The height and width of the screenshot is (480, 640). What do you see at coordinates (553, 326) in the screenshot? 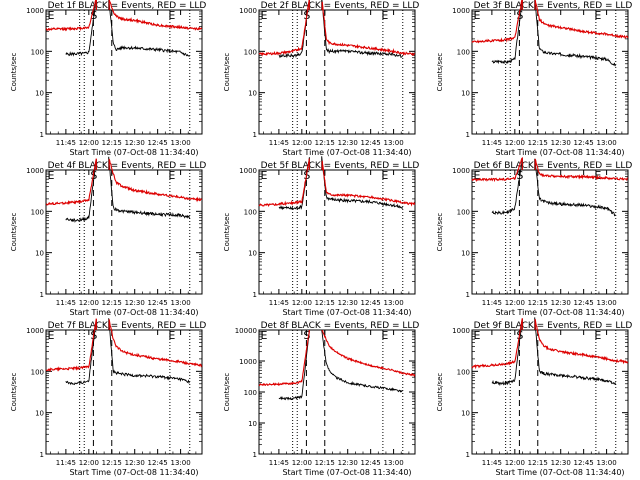
I see `chart-title: Det 9f BLACK = Events, RED = LLD` at bounding box center [553, 326].